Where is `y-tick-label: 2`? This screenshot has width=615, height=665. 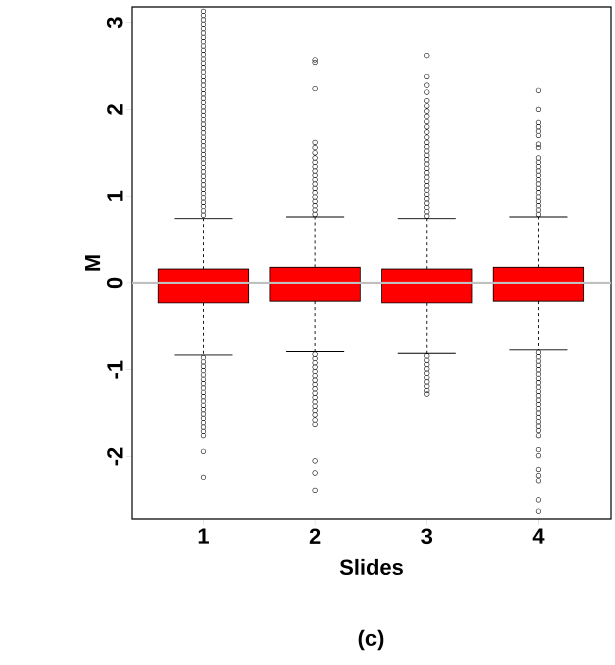
y-tick-label: 2 is located at coordinates (114, 109).